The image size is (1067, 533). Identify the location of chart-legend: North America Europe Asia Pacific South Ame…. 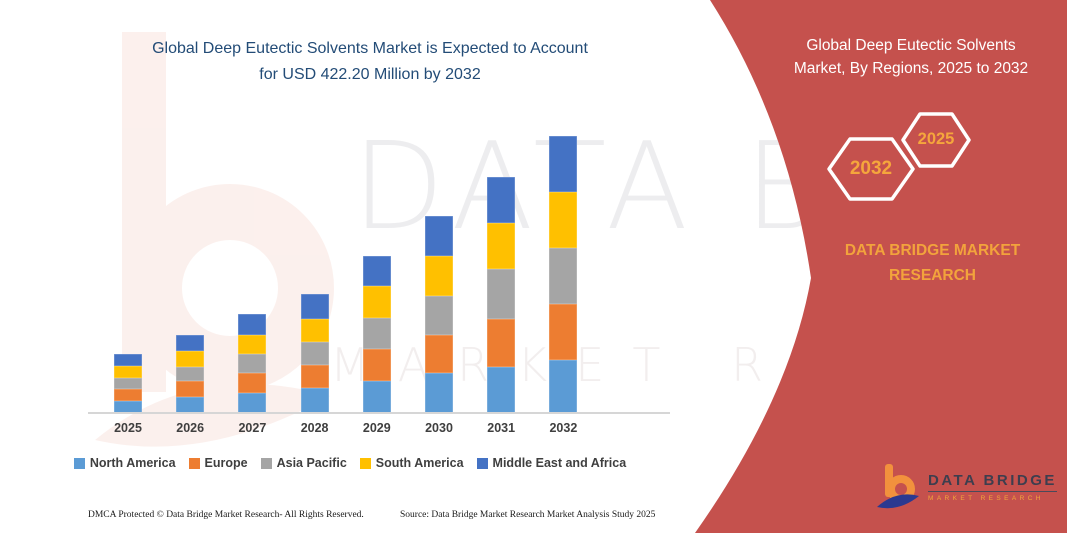
(350, 463).